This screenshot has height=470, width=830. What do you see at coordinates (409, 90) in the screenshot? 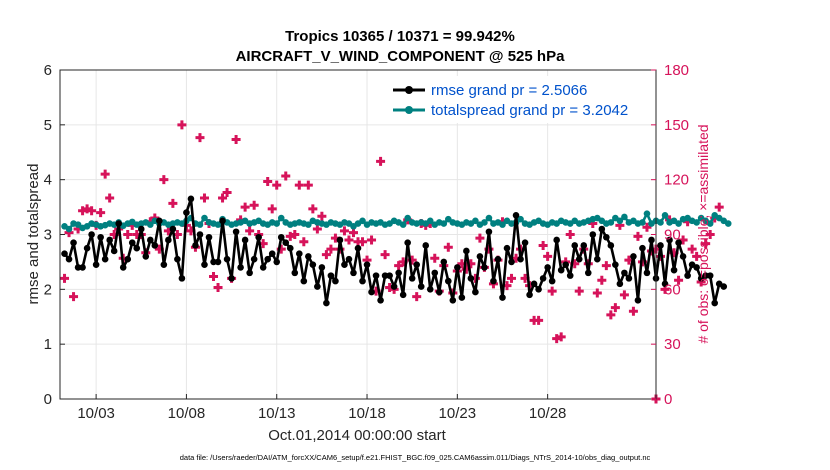
I see `legend-rmse-marker` at bounding box center [409, 90].